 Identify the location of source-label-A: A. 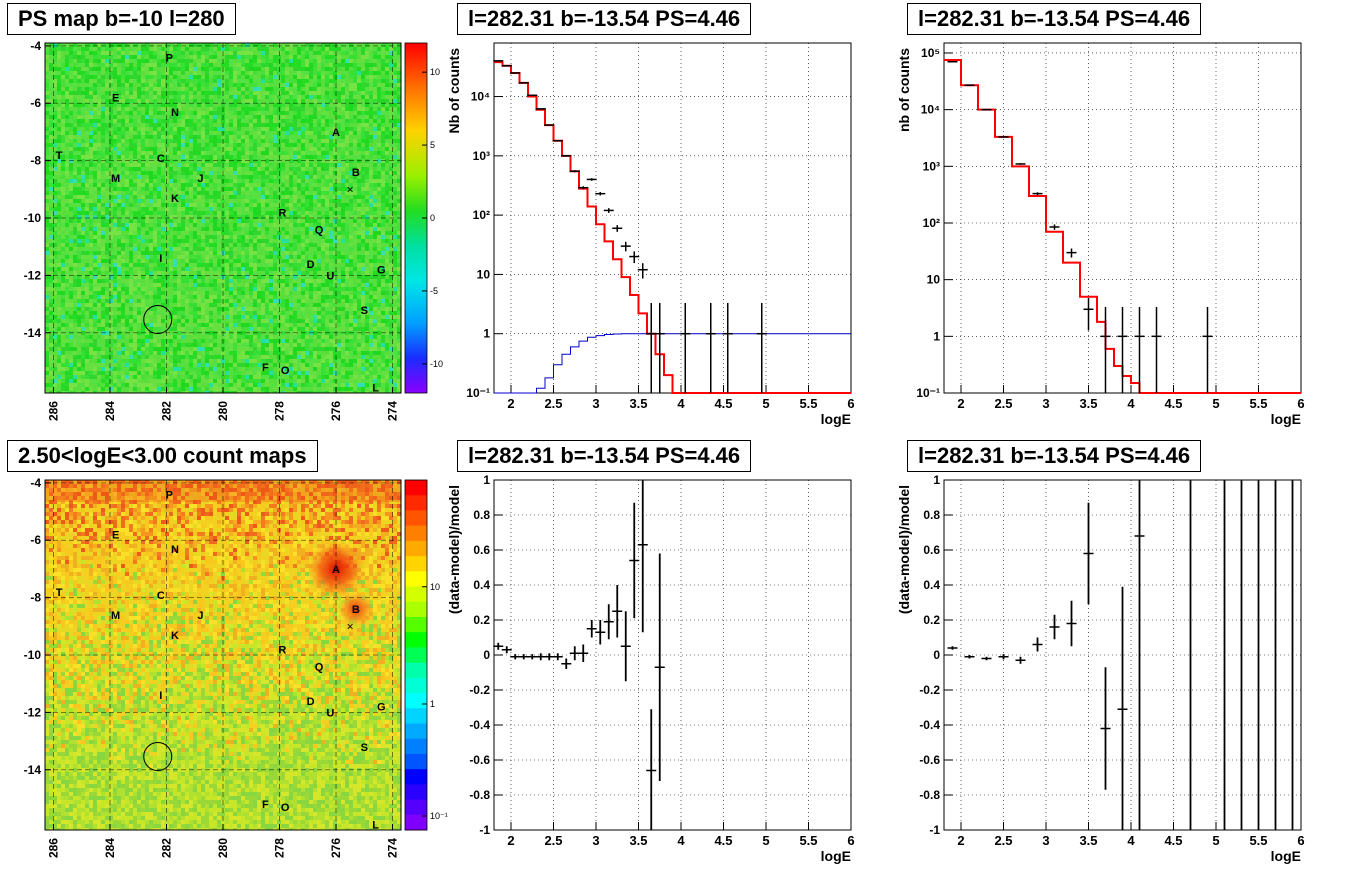
(336, 133).